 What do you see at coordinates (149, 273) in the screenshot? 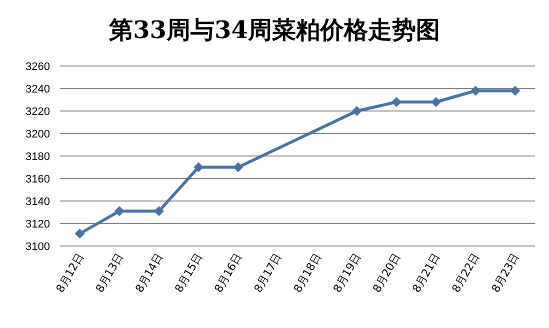
I see `x-tick-label: 8月14日` at bounding box center [149, 273].